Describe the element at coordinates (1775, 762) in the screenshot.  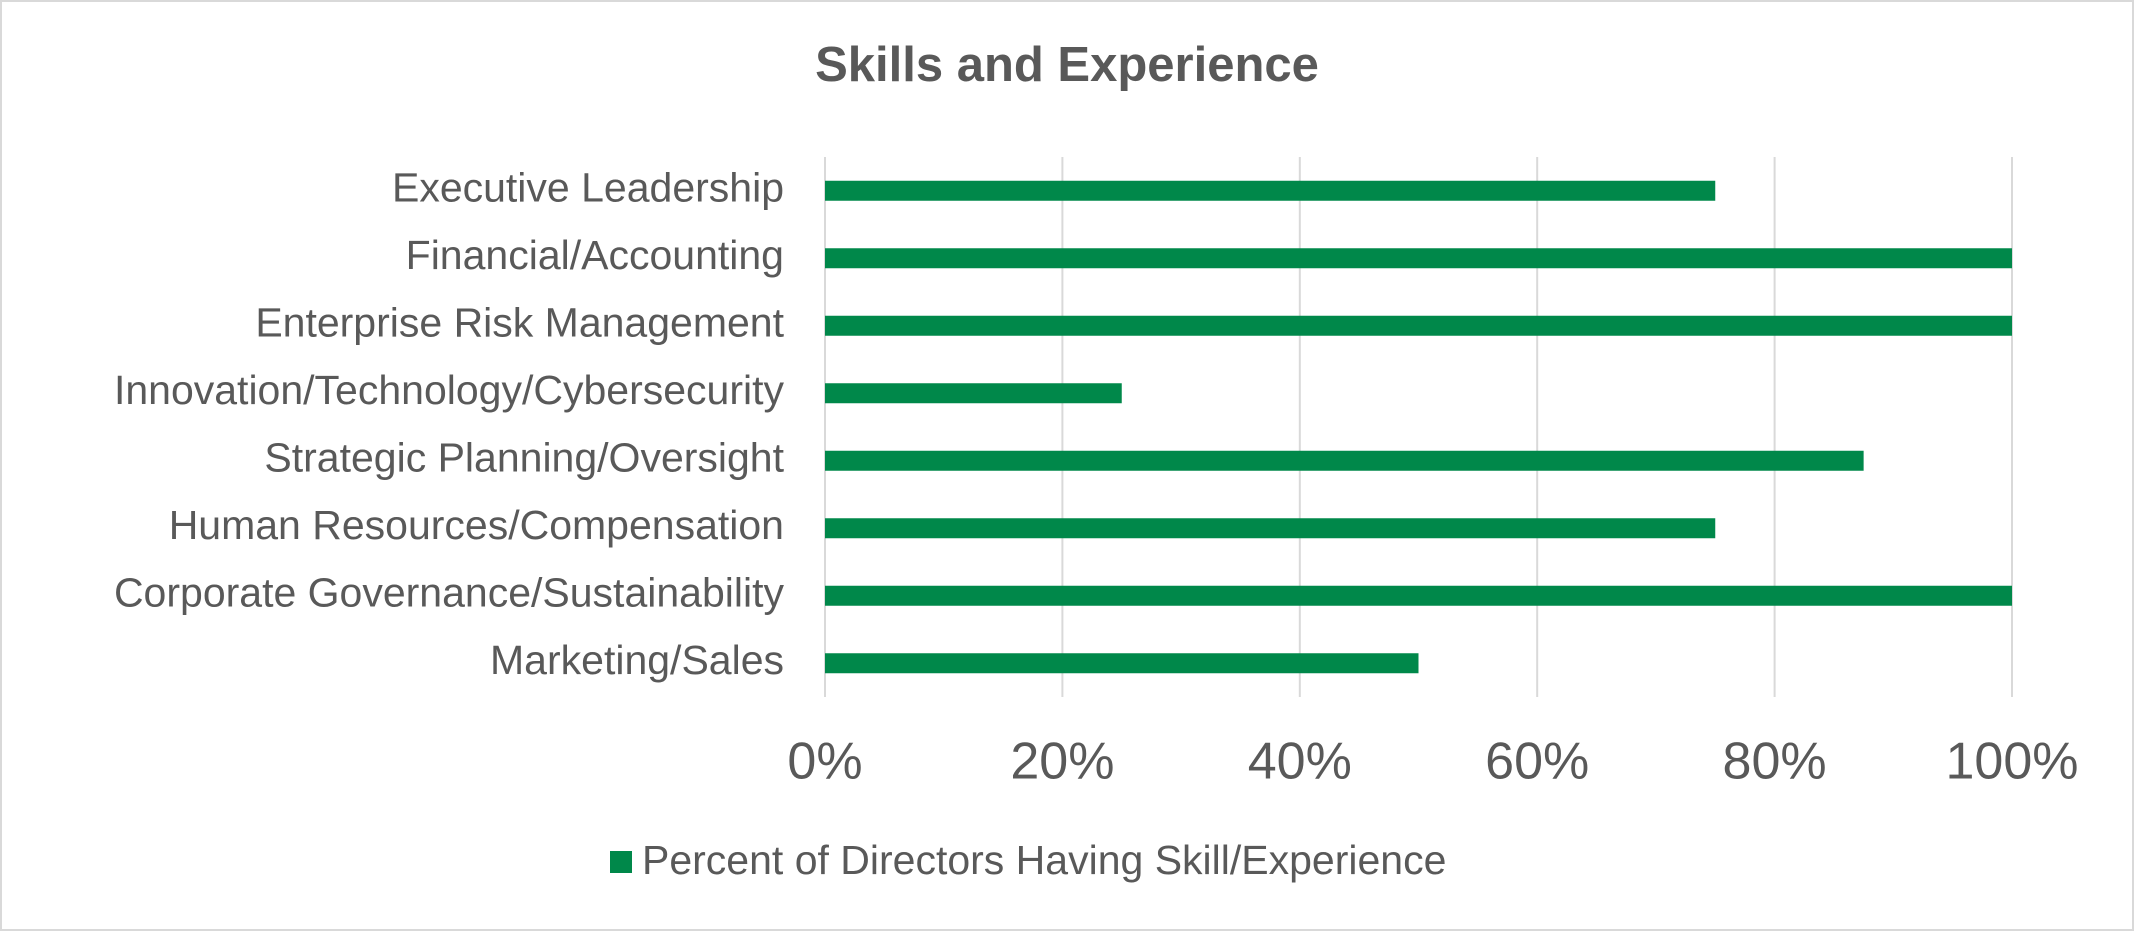
I see `x-tick-label: 80%` at that location.